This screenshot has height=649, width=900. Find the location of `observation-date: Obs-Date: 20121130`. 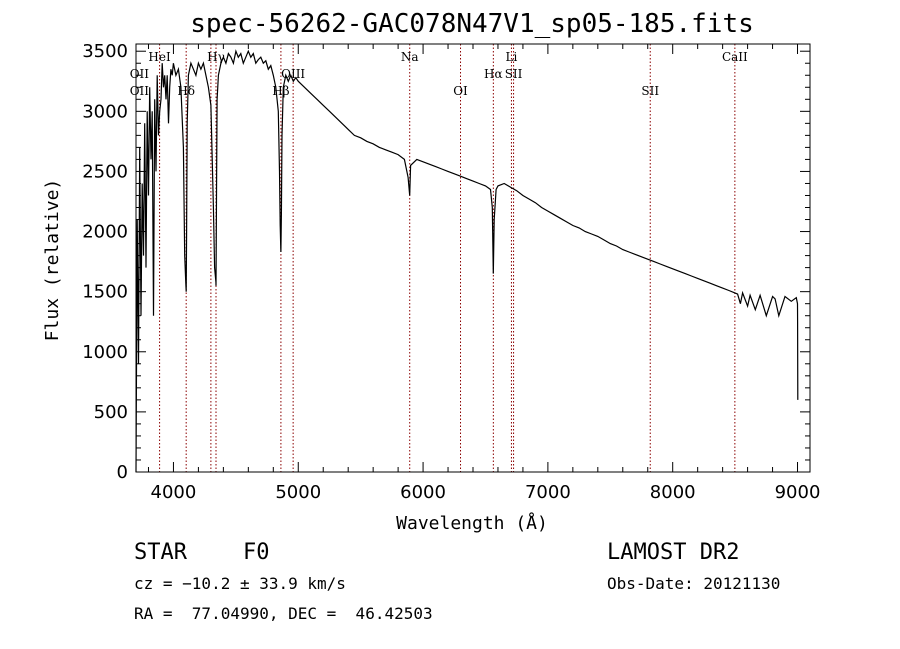

observation-date: Obs-Date: 20121130 is located at coordinates (694, 583).